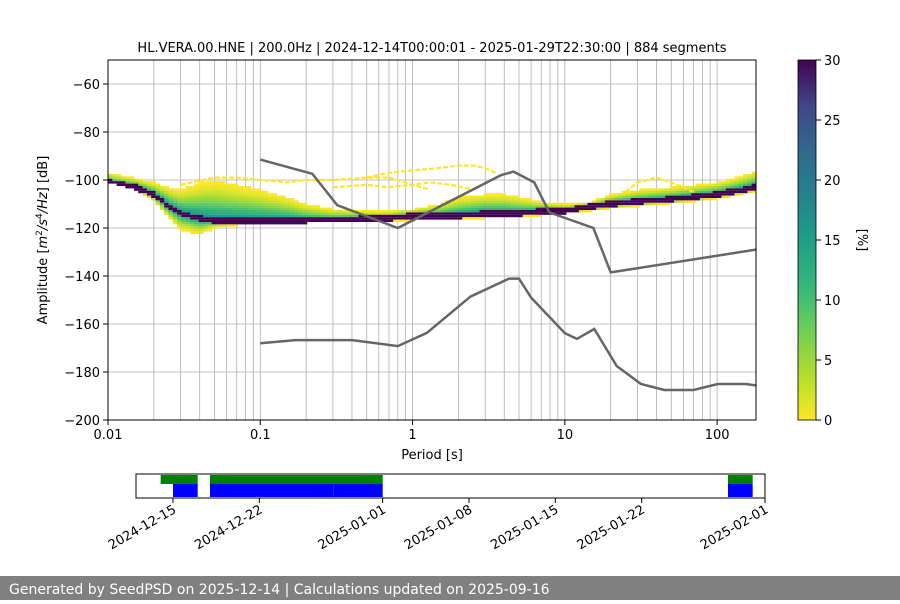 This screenshot has width=900, height=604. I want to click on colorbar-tick-label: 5, so click(828, 361).